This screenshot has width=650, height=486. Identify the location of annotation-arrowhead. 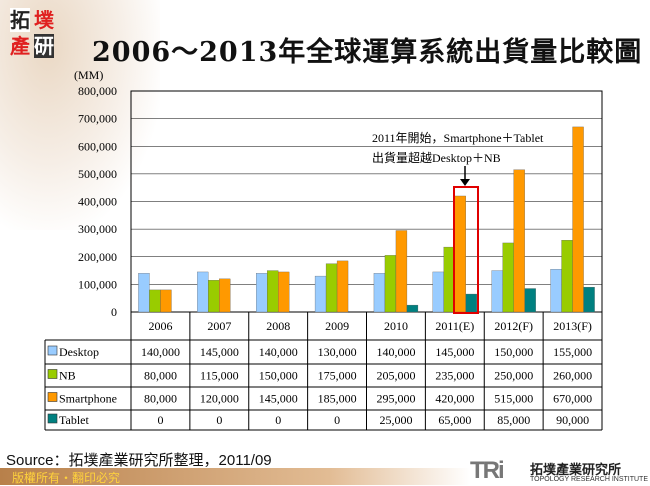
(465, 182).